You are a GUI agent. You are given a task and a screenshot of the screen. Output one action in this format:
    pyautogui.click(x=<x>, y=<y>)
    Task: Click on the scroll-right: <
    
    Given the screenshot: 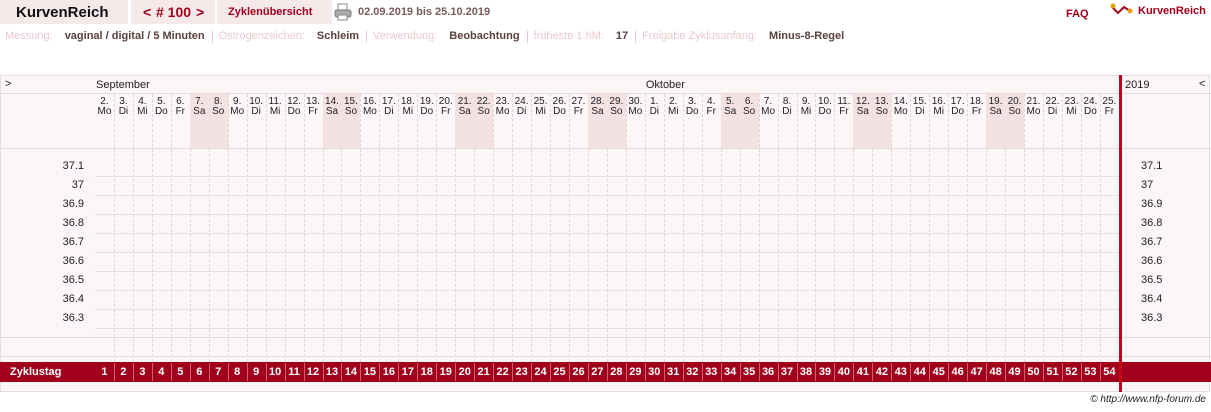 What is the action you would take?
    pyautogui.click(x=1202, y=84)
    